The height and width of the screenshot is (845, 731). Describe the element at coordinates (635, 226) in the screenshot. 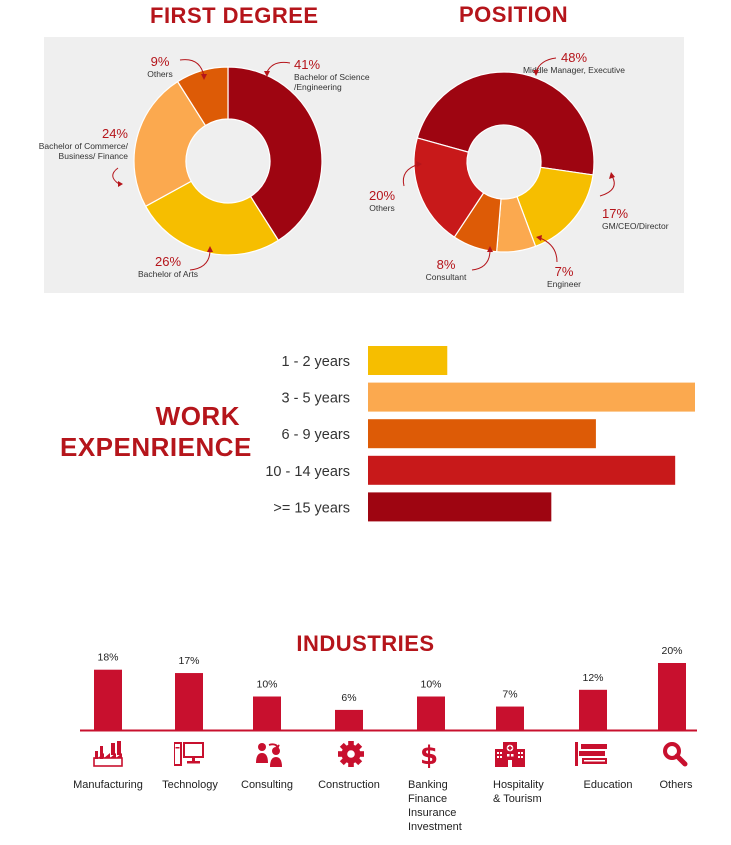

I see `slice-label: GM/CEO/Director` at that location.